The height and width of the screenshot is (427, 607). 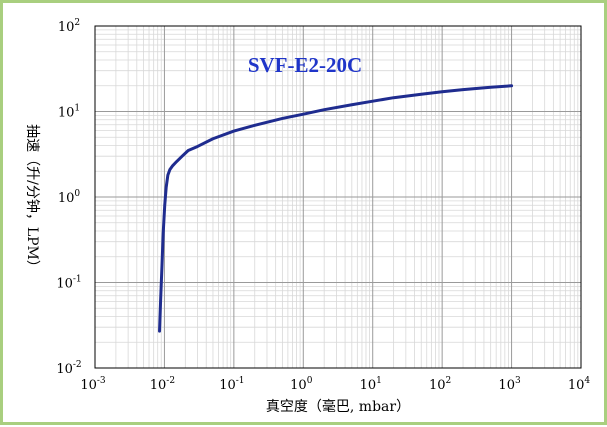 I want to click on x-tick-labels: 10⁻³ 10⁻² 10⁻¹ 10⁰ 10¹ 10² 10³ 10⁴, so click(x=335, y=384).